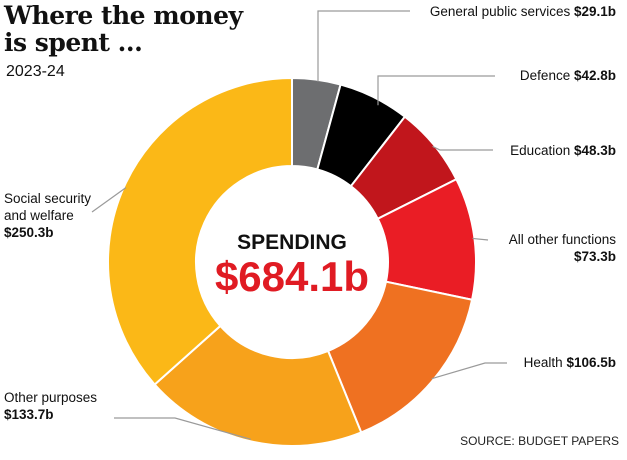 The height and width of the screenshot is (460, 627). Describe the element at coordinates (595, 75) in the screenshot. I see `defence-value: $42.8b` at that location.